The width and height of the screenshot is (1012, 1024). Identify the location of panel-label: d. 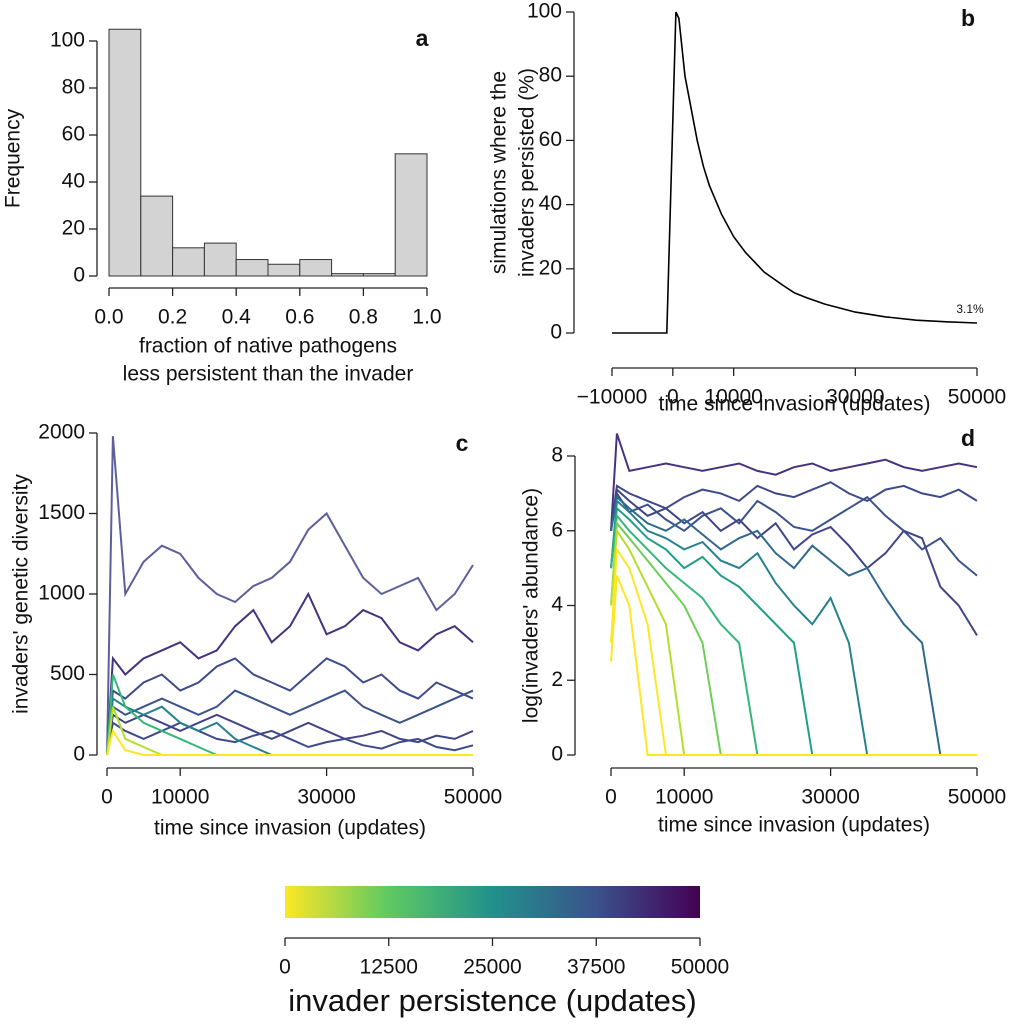
(968, 438).